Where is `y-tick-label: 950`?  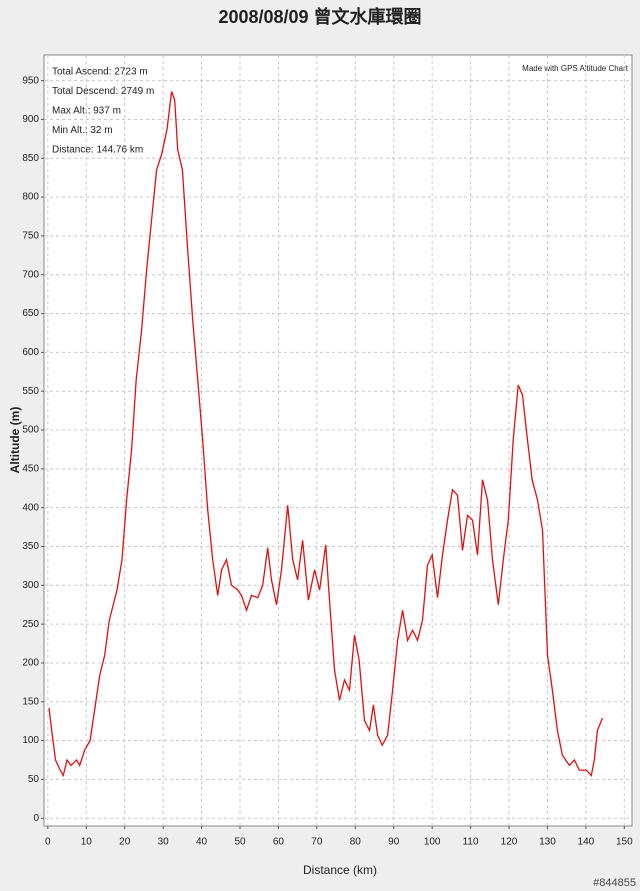 y-tick-label: 950 is located at coordinates (30, 80).